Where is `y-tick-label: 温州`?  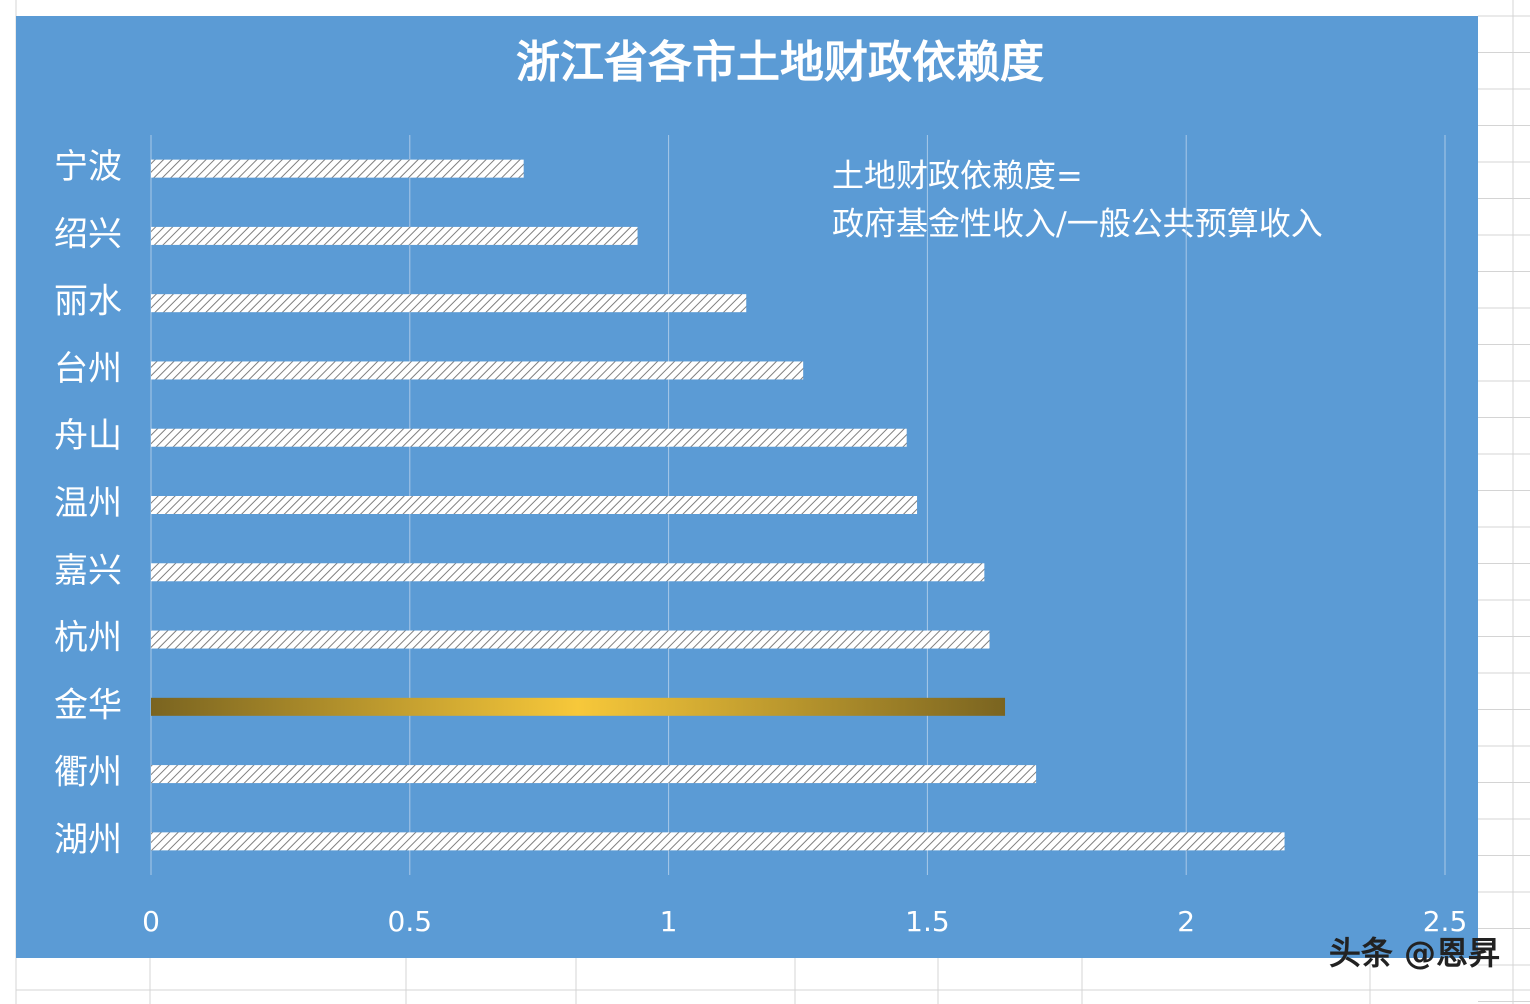
y-tick-label: 温州 is located at coordinates (88, 504).